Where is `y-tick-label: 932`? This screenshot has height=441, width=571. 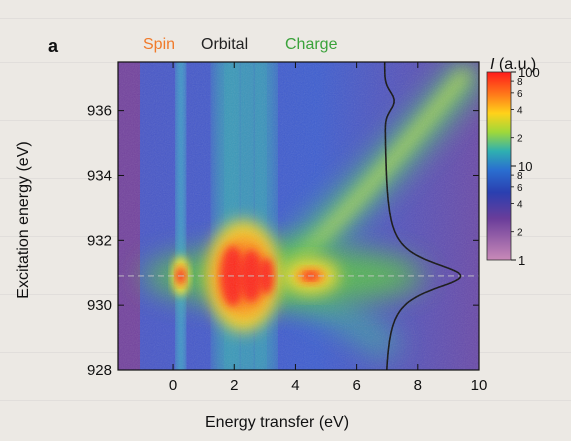
y-tick-label: 932 is located at coordinates (99, 240).